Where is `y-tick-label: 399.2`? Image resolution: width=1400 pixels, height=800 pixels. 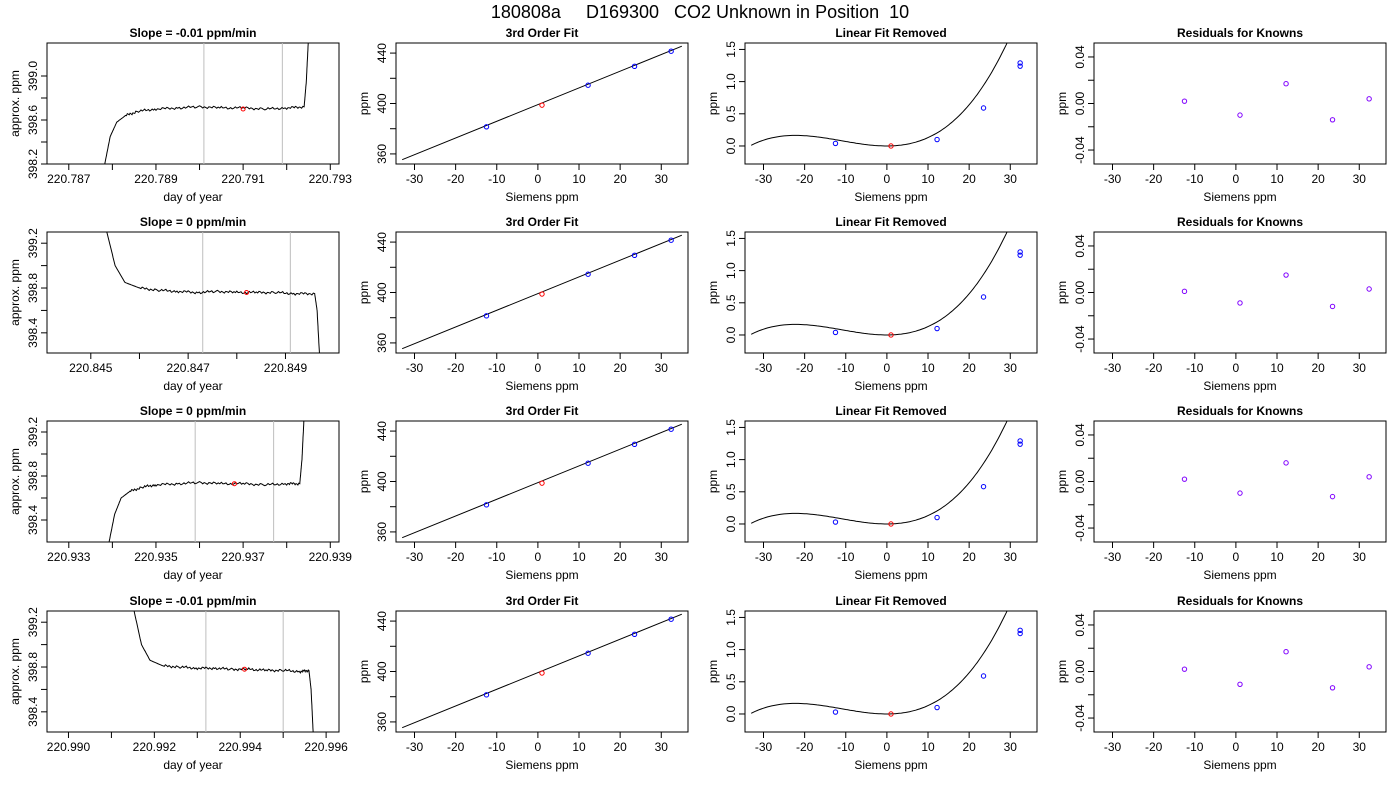 y-tick-label: 399.2 is located at coordinates (33, 622).